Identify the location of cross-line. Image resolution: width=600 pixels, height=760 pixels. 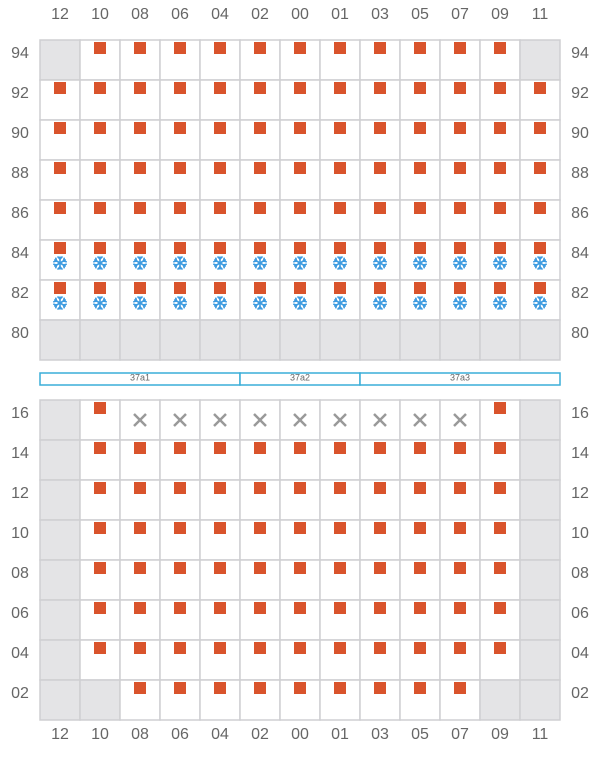
(380, 420).